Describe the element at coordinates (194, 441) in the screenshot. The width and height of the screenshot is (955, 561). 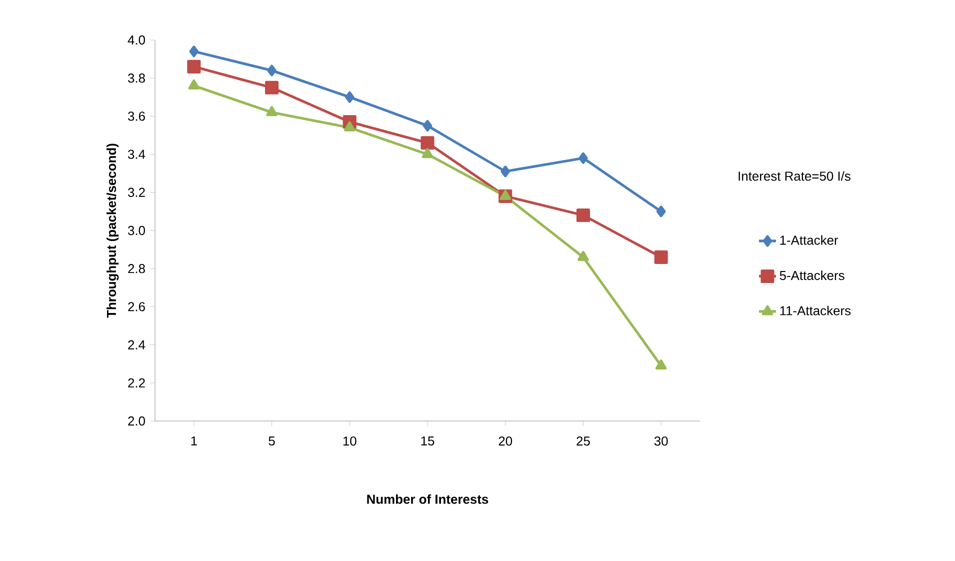
I see `x-tick-label: 1` at that location.